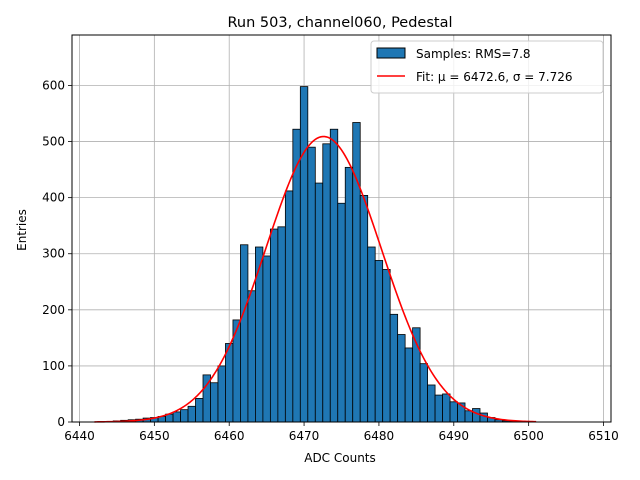 The height and width of the screenshot is (480, 640). Describe the element at coordinates (53, 310) in the screenshot. I see `y-tick-label: 200` at that location.